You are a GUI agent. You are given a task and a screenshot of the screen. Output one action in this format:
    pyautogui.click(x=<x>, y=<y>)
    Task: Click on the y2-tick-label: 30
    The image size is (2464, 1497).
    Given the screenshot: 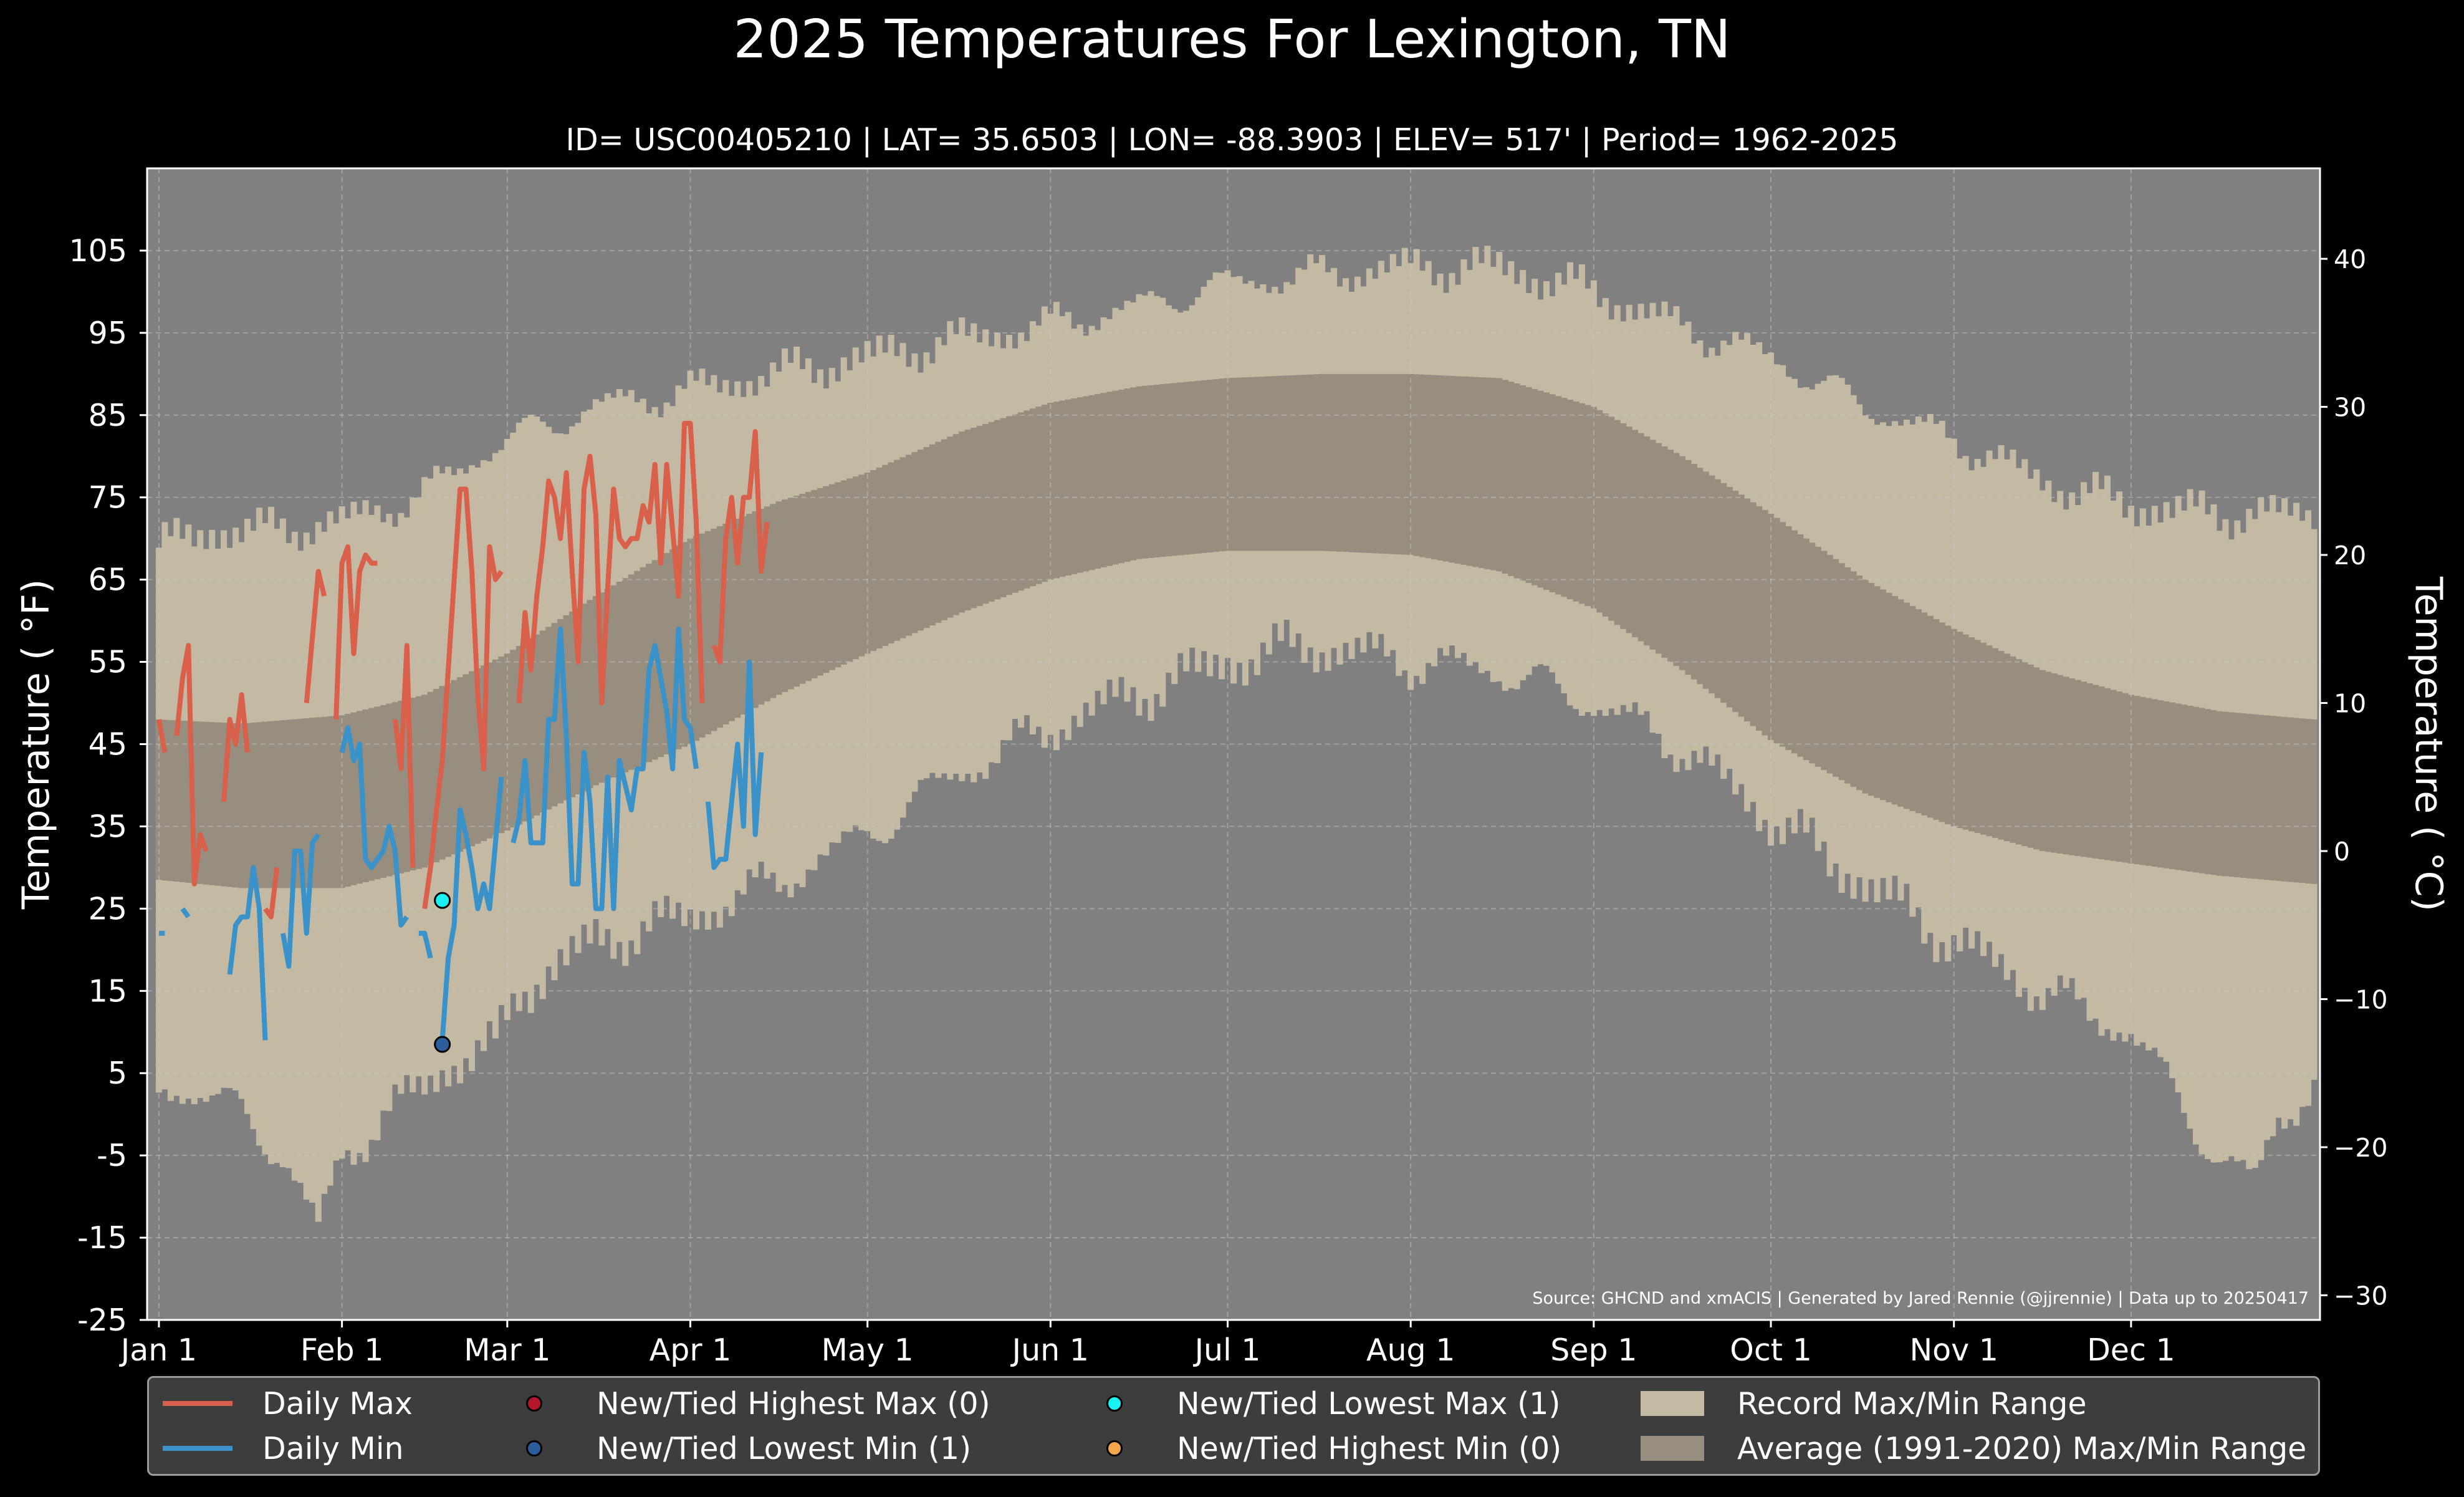 What is the action you would take?
    pyautogui.click(x=2350, y=408)
    